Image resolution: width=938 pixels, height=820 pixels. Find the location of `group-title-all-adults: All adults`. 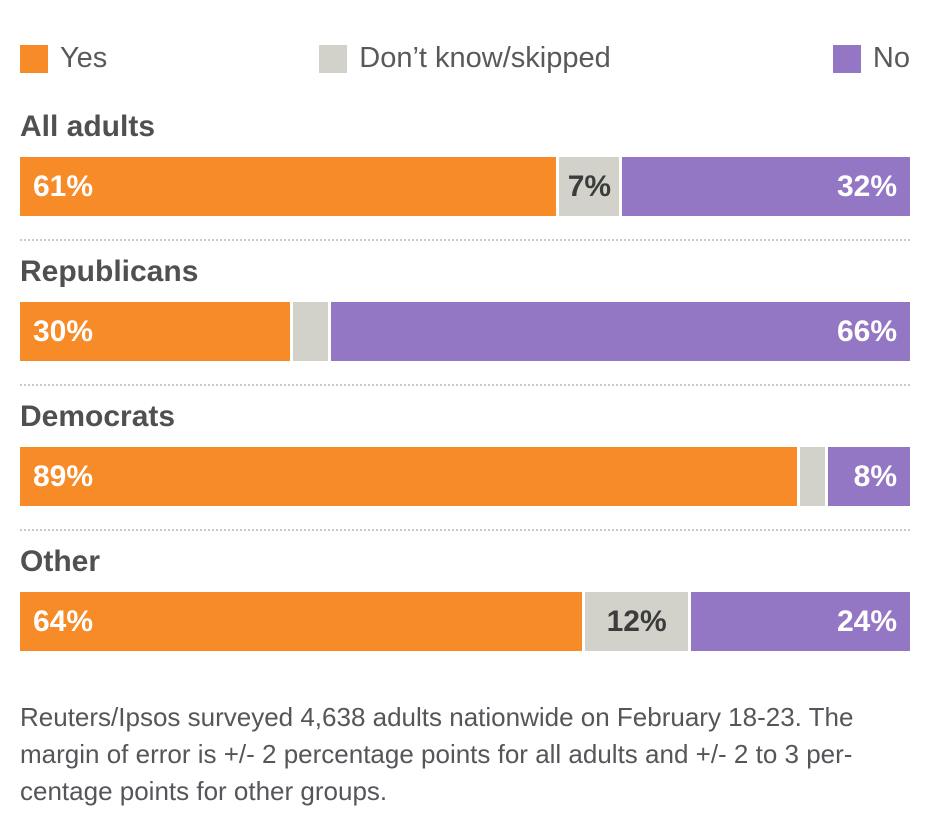

group-title-all-adults: All adults is located at coordinates (88, 126).